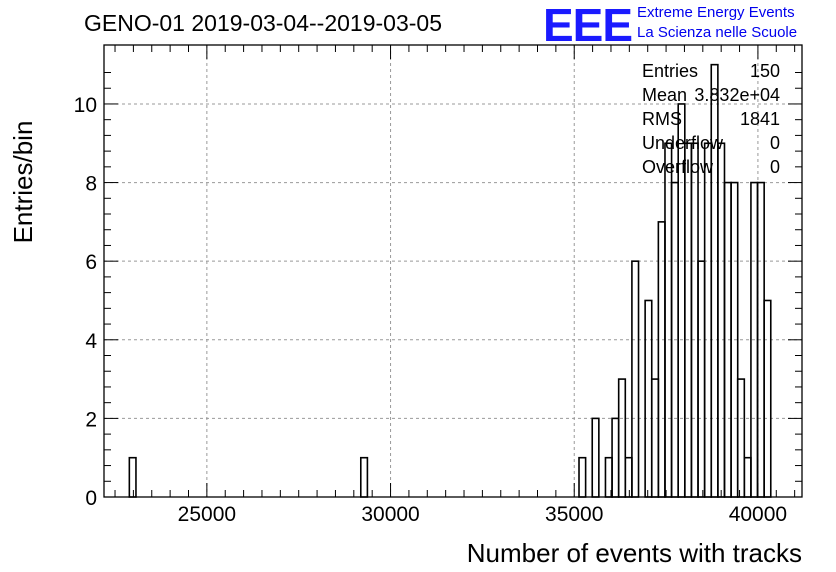 Image resolution: width=836 pixels, height=572 pixels. Describe the element at coordinates (759, 119) in the screenshot. I see `stats-value: 1841` at that location.